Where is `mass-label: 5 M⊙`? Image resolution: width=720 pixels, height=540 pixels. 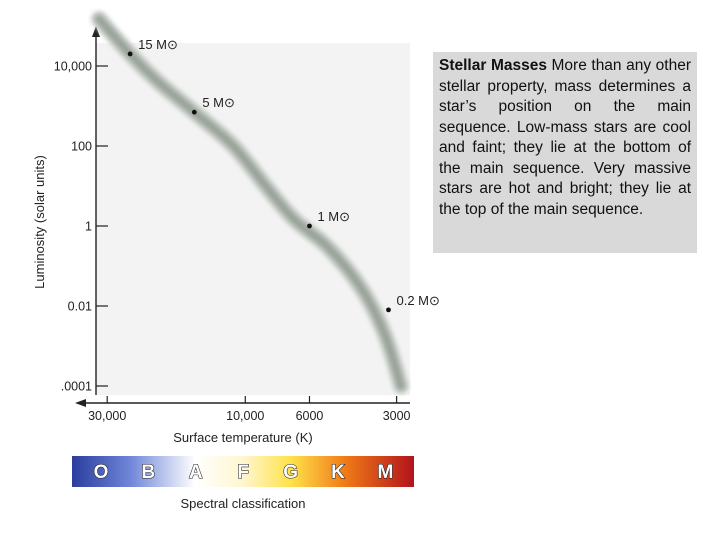
mass-label: 5 M⊙ is located at coordinates (218, 102).